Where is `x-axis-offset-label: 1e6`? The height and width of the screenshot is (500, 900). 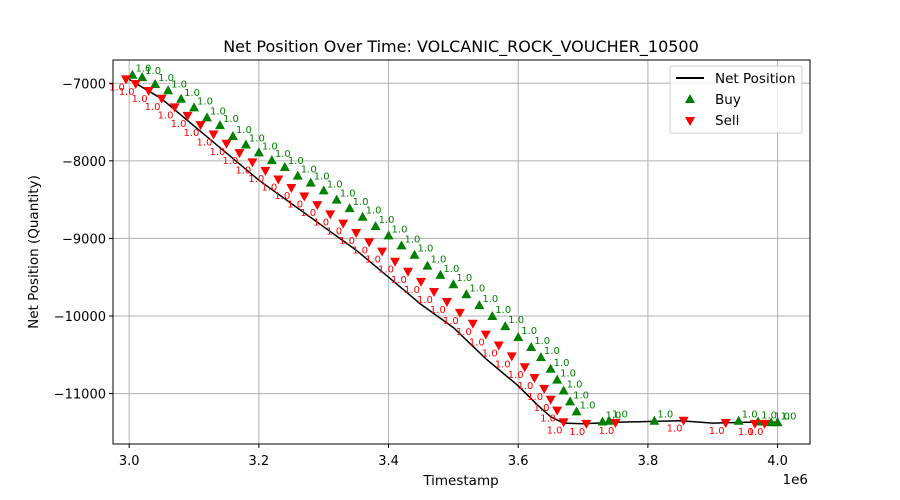 x-axis-offset-label: 1e6 is located at coordinates (795, 480).